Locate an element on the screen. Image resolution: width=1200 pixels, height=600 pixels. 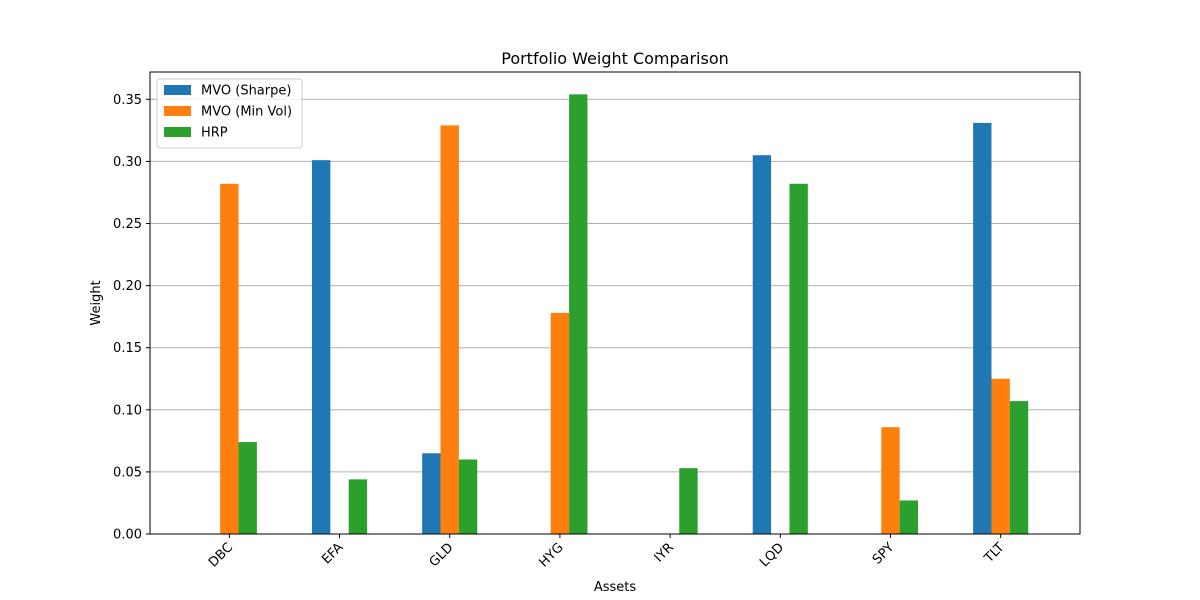
x-tick-label: SPY is located at coordinates (883, 553).